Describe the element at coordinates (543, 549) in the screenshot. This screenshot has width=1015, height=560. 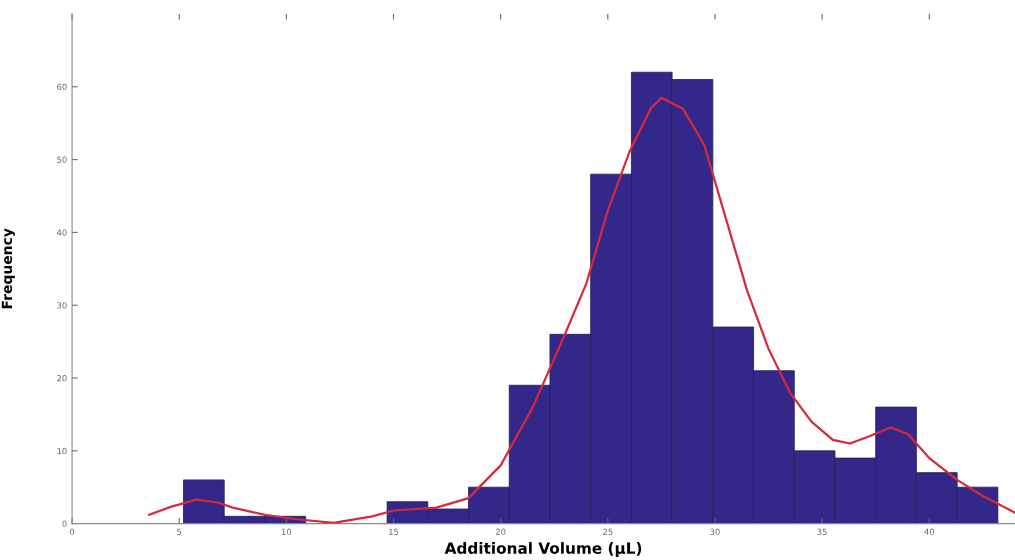
I see `x-axis-title: Additional Volume (µL)` at that location.